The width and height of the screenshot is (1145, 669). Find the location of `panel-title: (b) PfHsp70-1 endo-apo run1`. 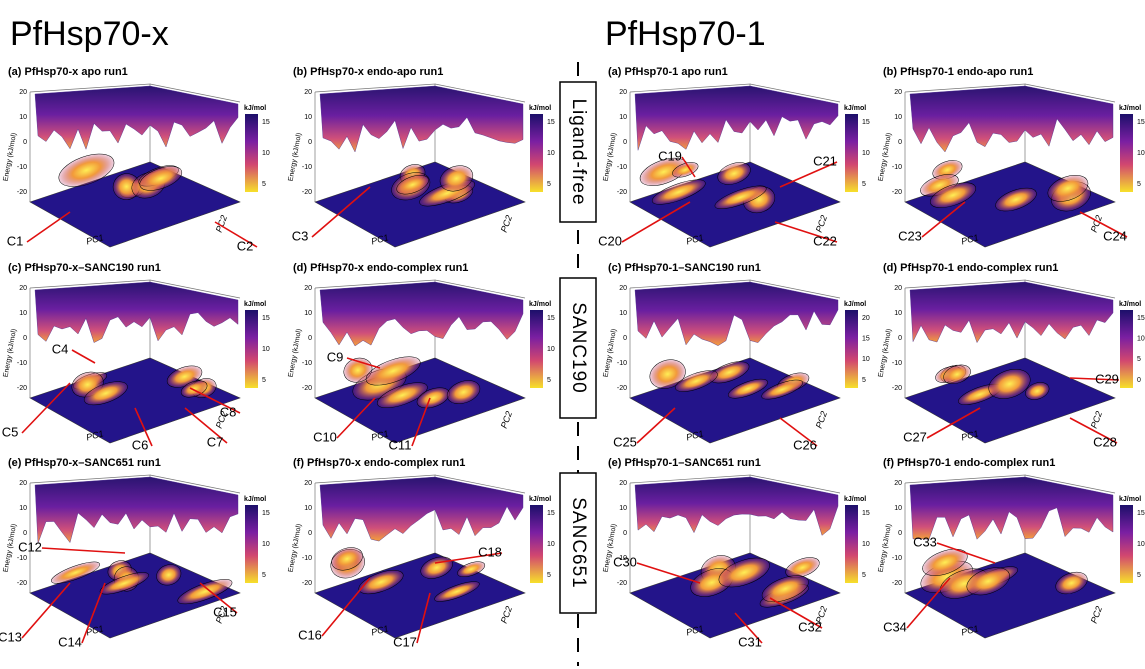

panel-title: (b) PfHsp70-1 endo-apo run1 is located at coordinates (958, 72).